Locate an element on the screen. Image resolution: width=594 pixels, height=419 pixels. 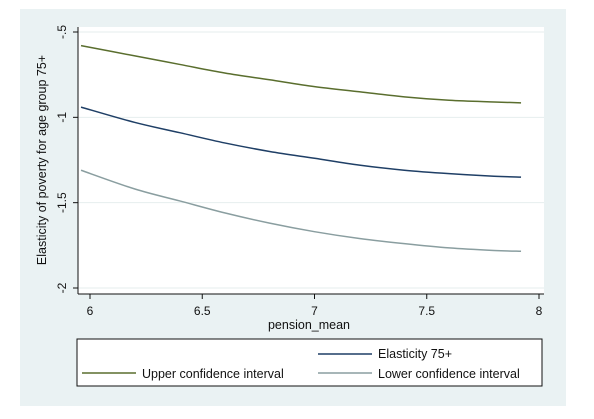
legend-box is located at coordinates (309, 362).